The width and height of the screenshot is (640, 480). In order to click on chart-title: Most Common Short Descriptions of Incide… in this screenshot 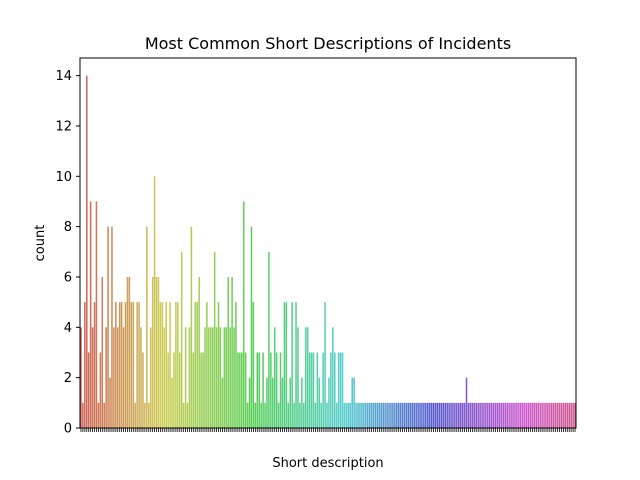, I will do `click(328, 43)`.